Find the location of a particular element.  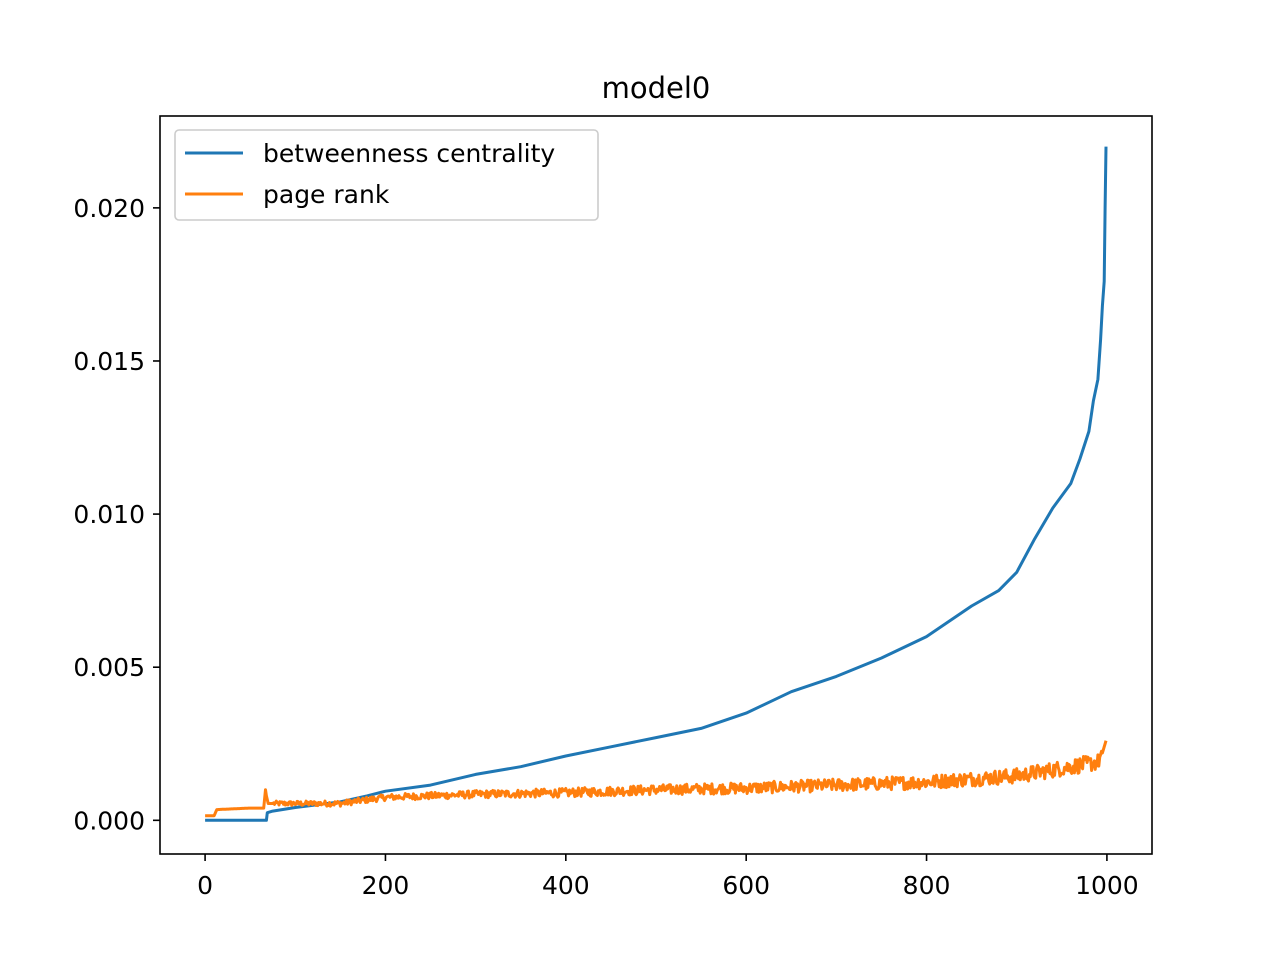

legend-label-betweenness: betweenness centrality is located at coordinates (409, 153).